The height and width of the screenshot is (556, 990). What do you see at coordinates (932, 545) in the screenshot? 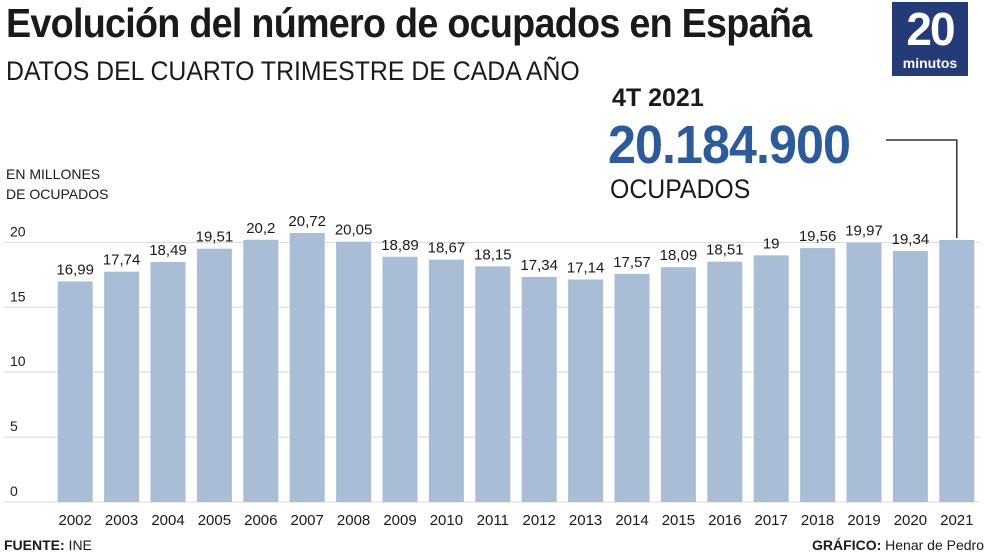
I see `credit-value: Henar de Pedro` at bounding box center [932, 545].